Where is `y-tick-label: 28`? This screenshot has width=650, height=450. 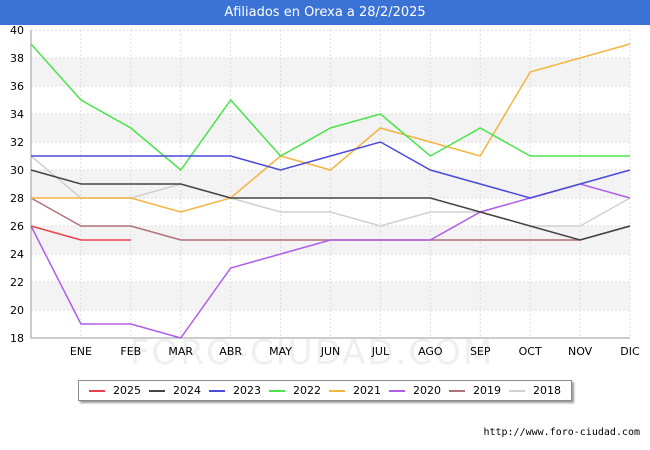 y-tick-label: 28 is located at coordinates (17, 198).